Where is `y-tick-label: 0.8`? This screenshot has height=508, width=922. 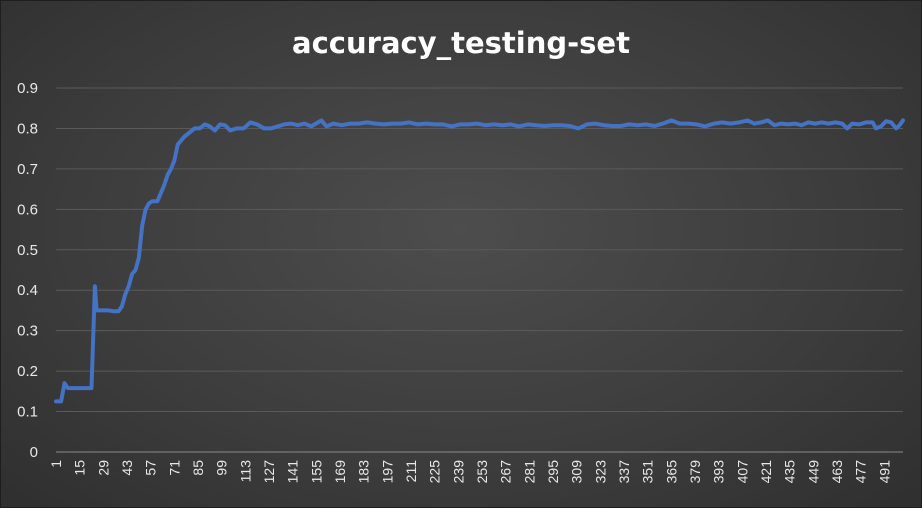 y-tick-label: 0.8 is located at coordinates (27, 128).